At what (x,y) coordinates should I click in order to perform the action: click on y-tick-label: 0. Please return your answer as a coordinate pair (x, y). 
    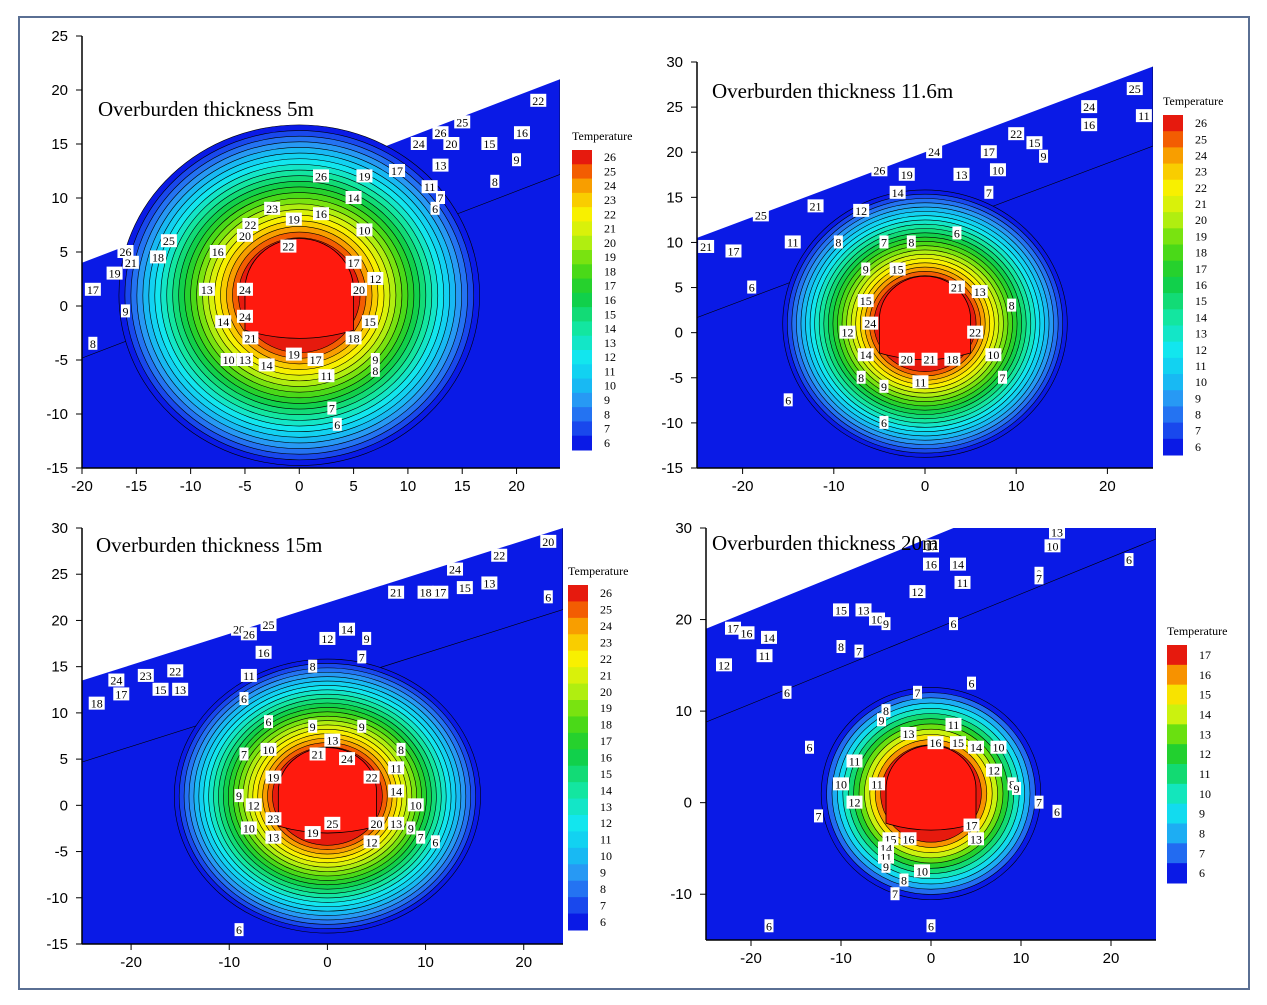
    Looking at the image, I should click on (64, 306).